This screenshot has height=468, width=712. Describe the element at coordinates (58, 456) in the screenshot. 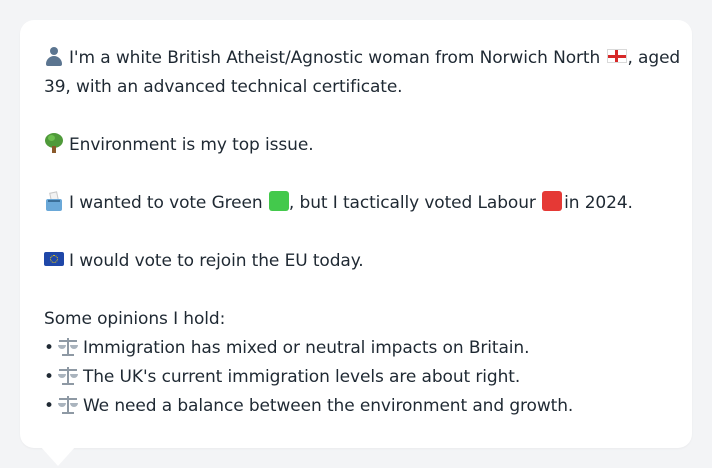

I see `card-pointer` at that location.